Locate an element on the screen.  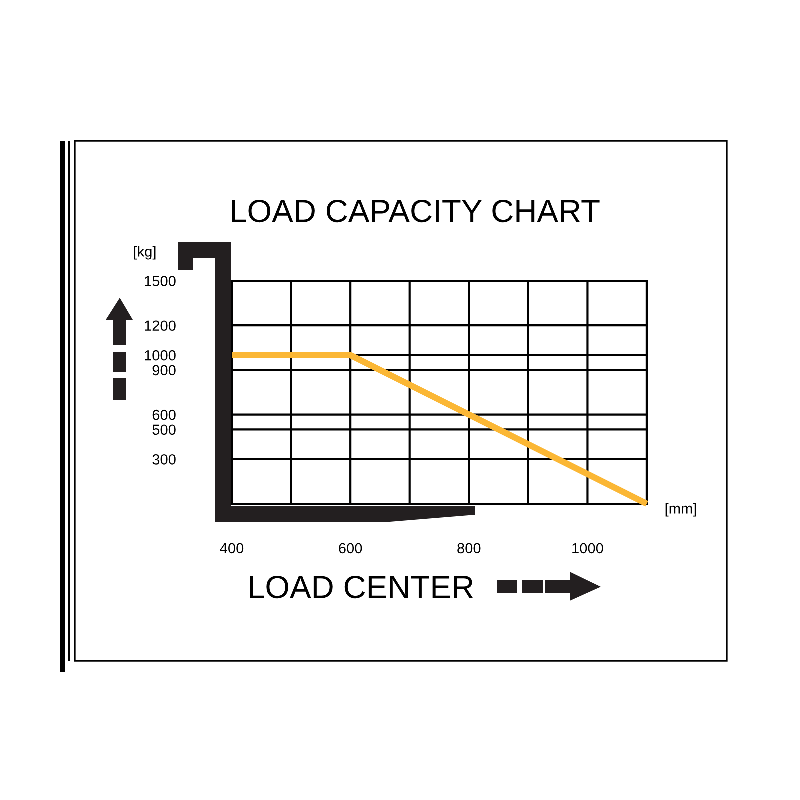
x-tick-label: 600 is located at coordinates (350, 548).